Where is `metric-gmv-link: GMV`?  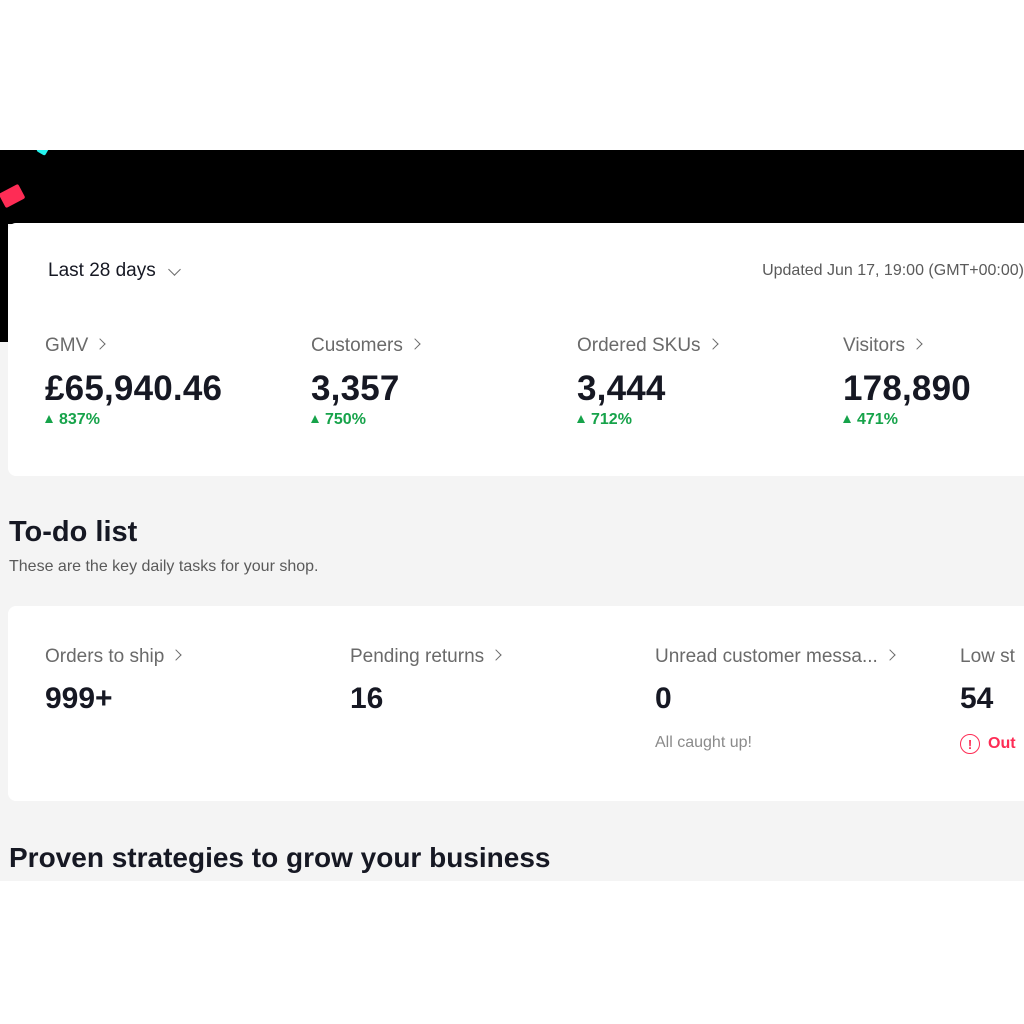 metric-gmv-link: GMV is located at coordinates (133, 346).